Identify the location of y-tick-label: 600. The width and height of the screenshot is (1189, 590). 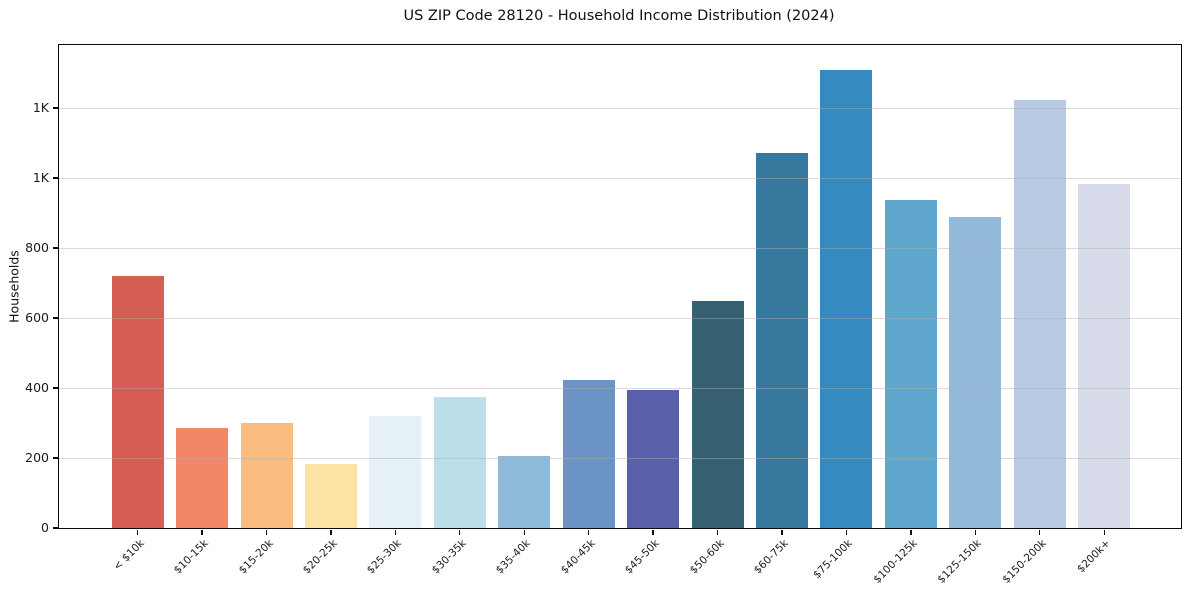
(37, 317).